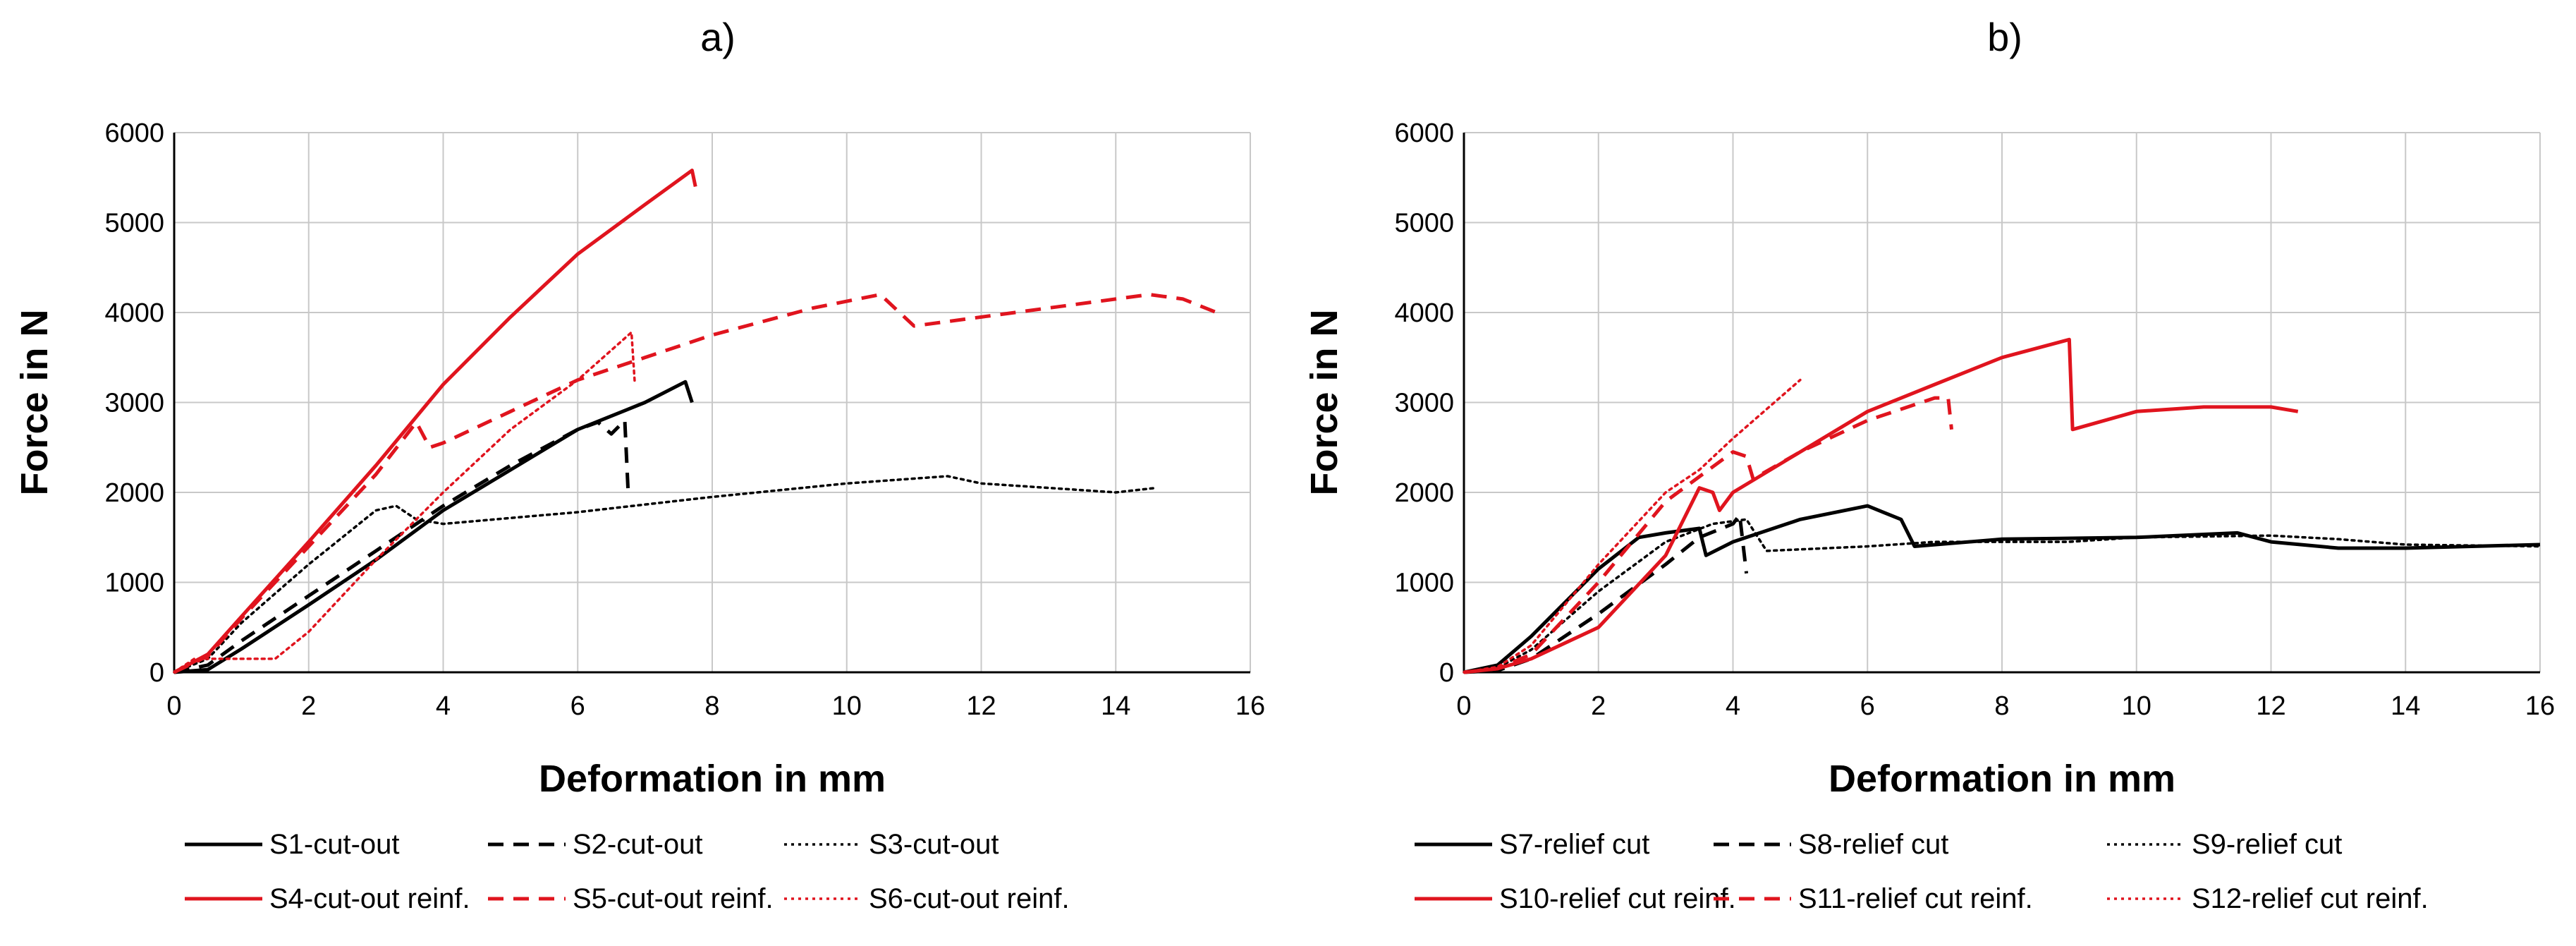 The image size is (2576, 946). I want to click on panel-label: a), so click(718, 37).